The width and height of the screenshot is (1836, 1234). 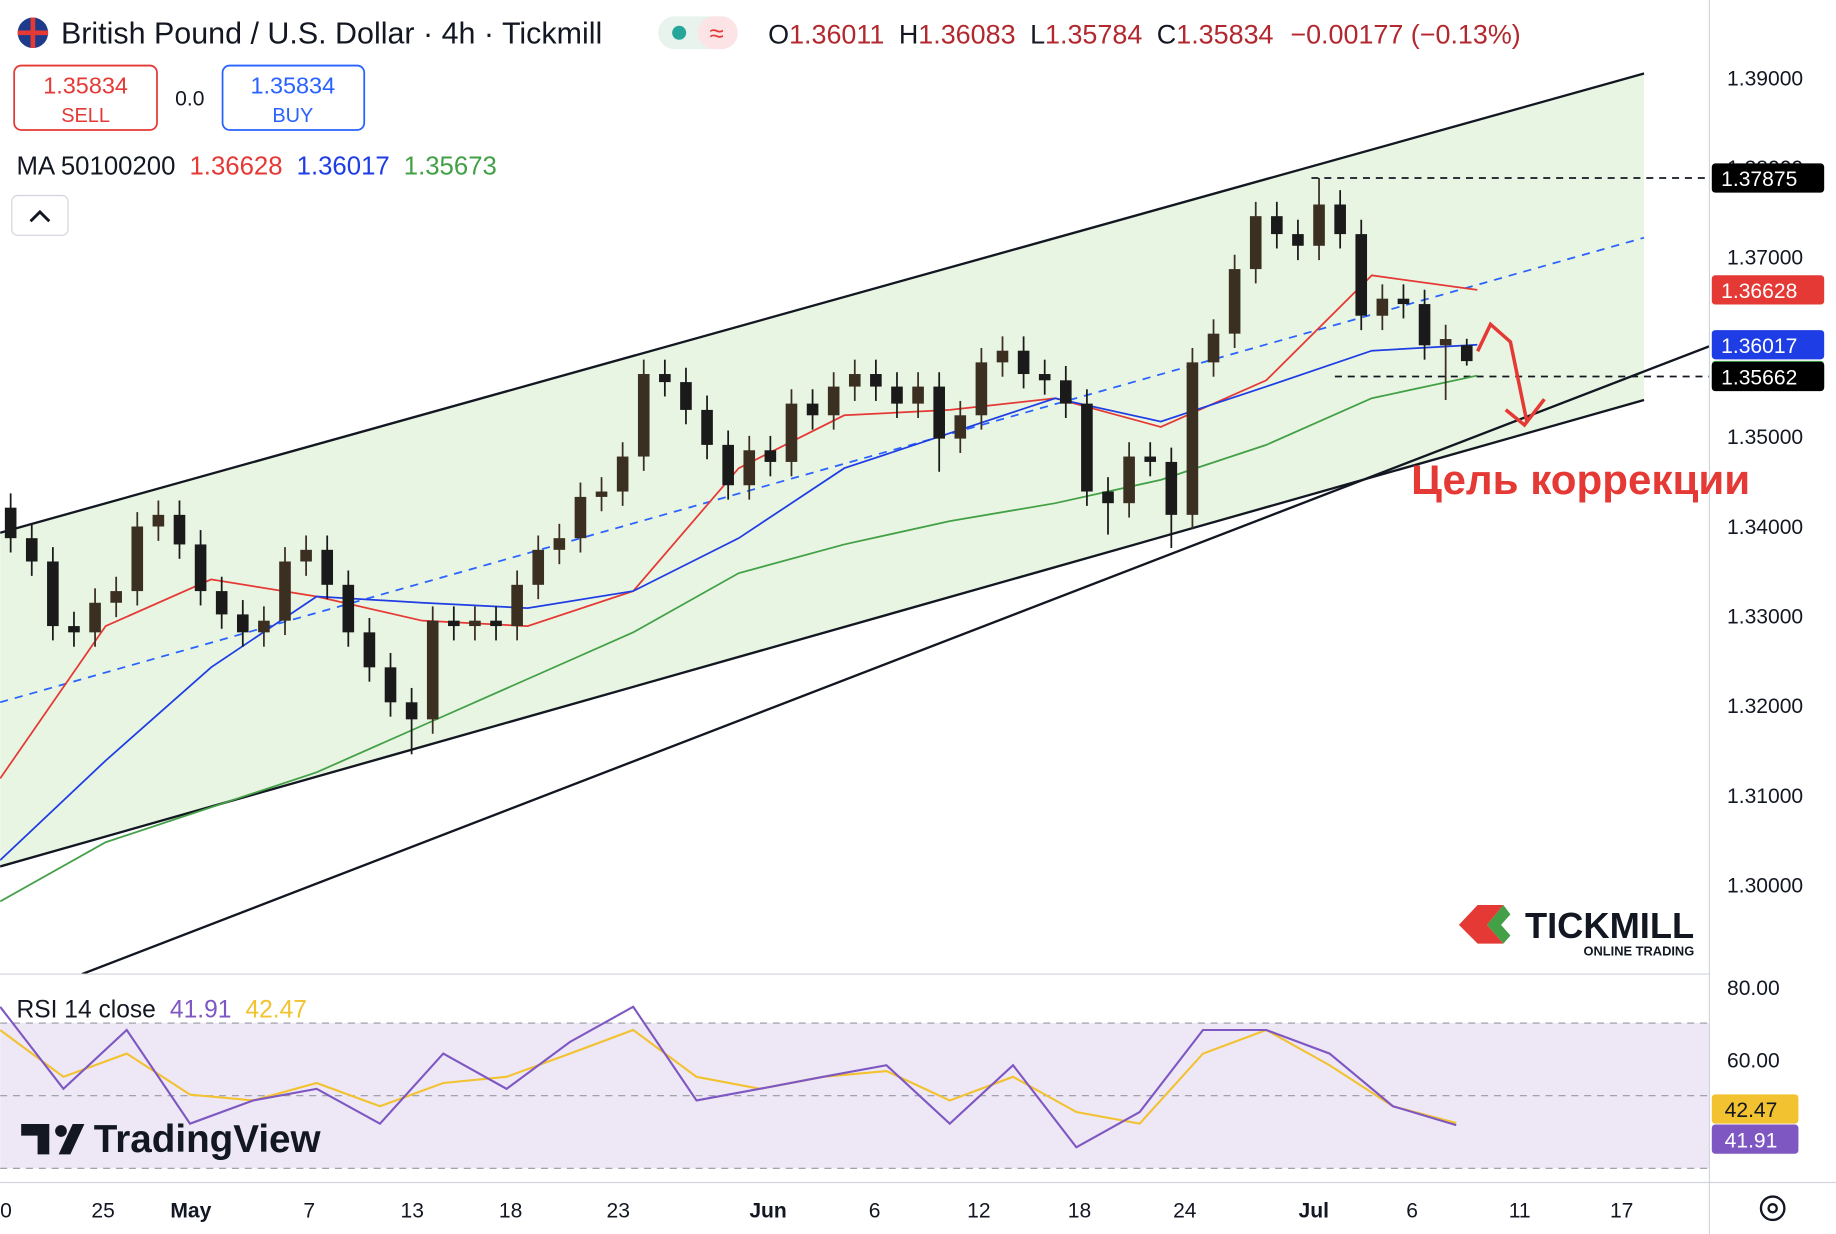 I want to click on x-tick-label: May, so click(x=190, y=1211).